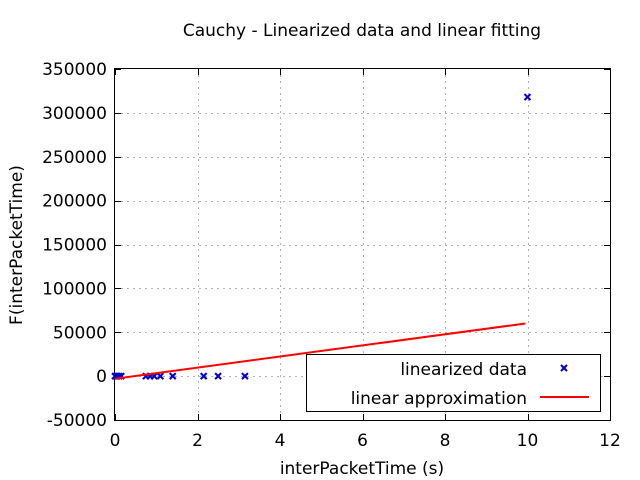 Image resolution: width=640 pixels, height=480 pixels. I want to click on y-tick-label: 100000, so click(74, 289).